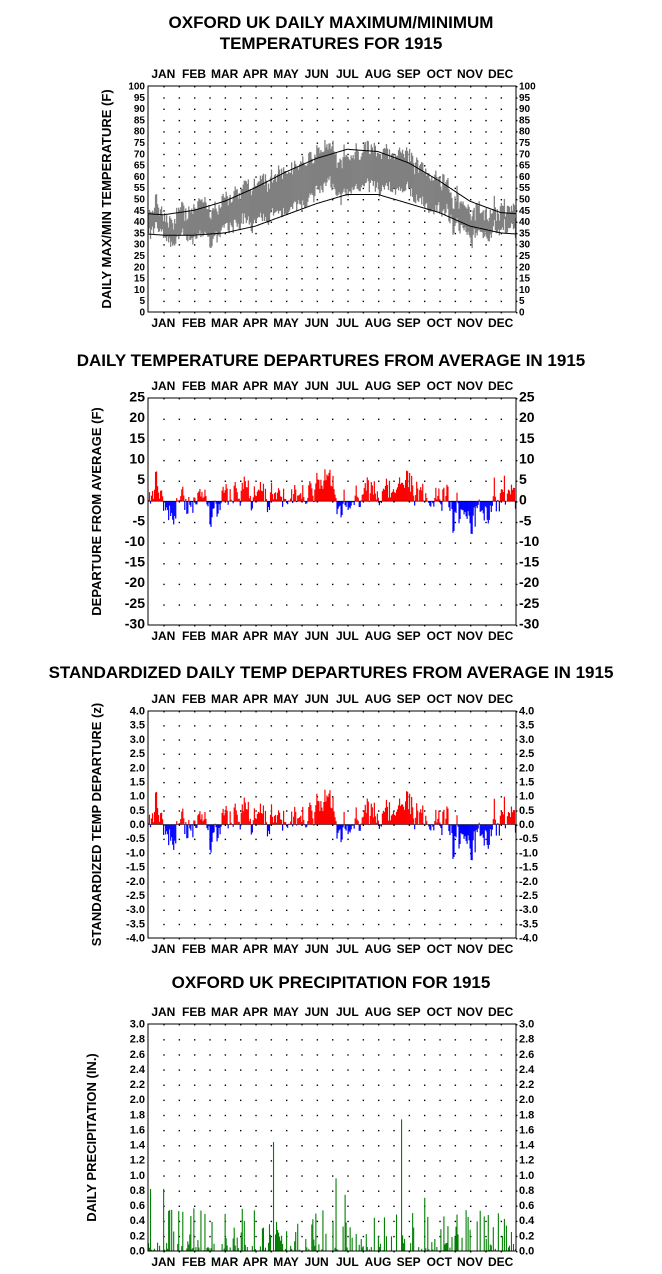 The width and height of the screenshot is (662, 1274). What do you see at coordinates (332, 511) in the screenshot?
I see `chart2-frame` at bounding box center [332, 511].